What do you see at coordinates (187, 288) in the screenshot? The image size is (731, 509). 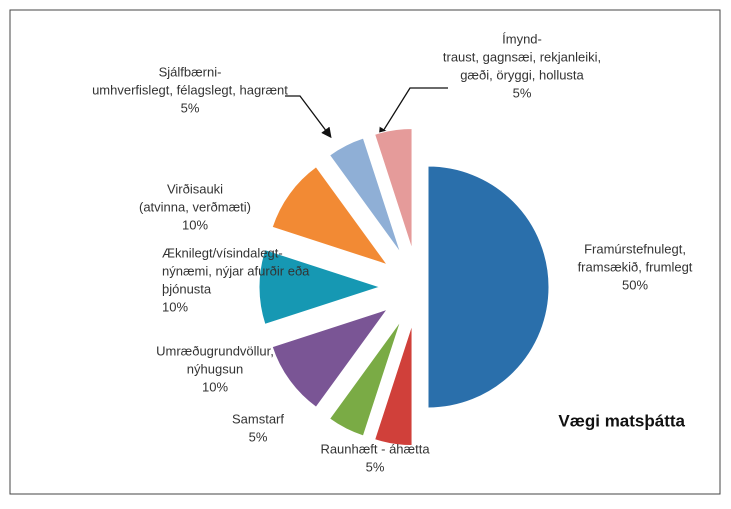 I see `slice-label: þjónusta` at bounding box center [187, 288].